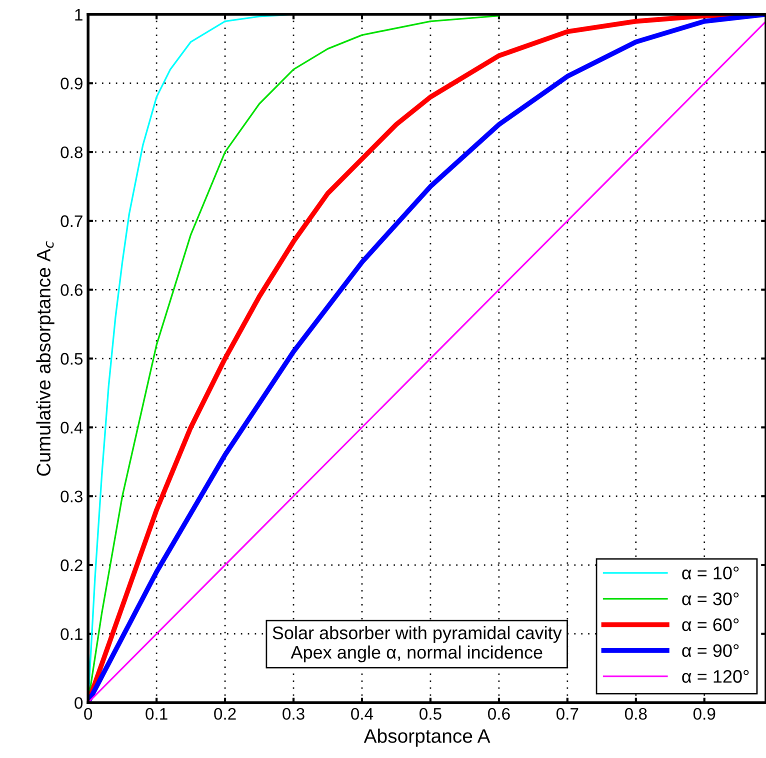 This screenshot has width=766, height=758. I want to click on legend-label: α = 30°, so click(710, 599).